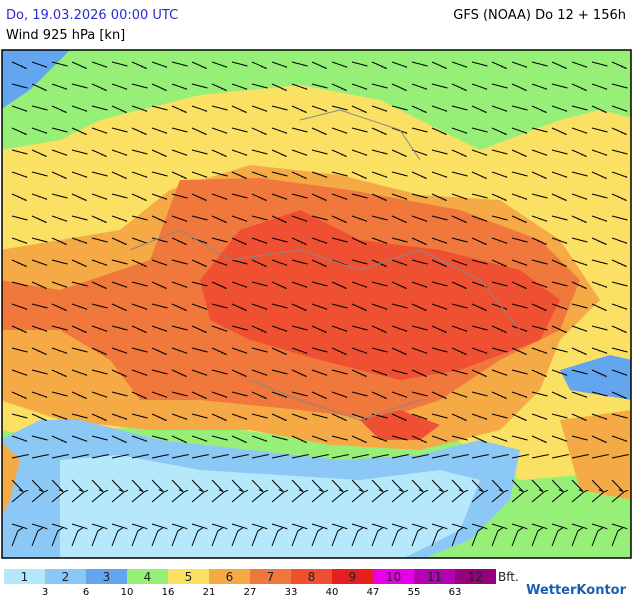  I want to click on legend-threshold: 21, so click(209, 592).